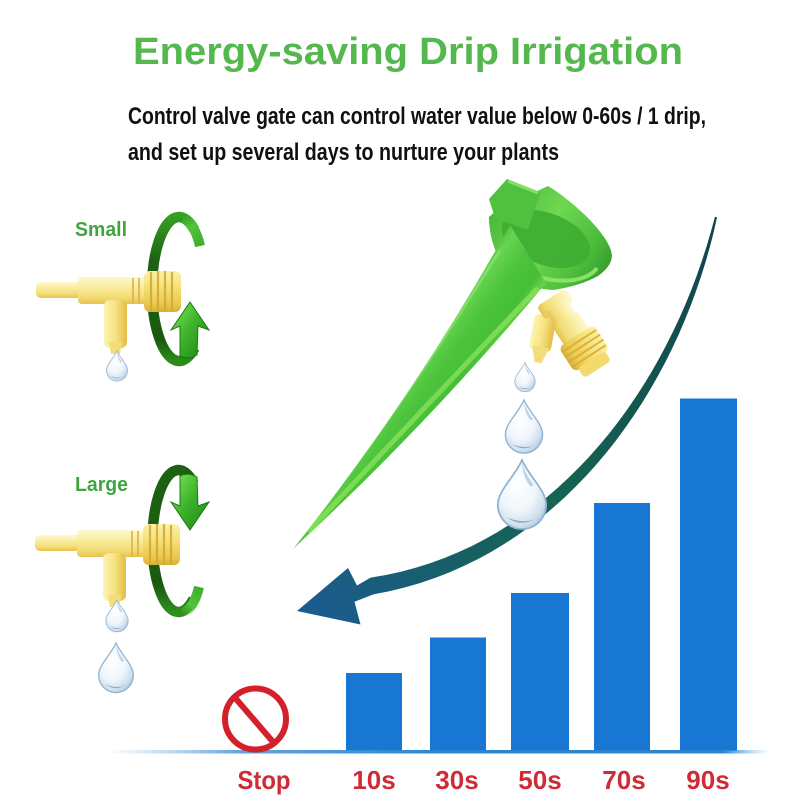 The height and width of the screenshot is (805, 800). What do you see at coordinates (408, 52) in the screenshot?
I see `svg-text: Energy-saving Drip Irrigation` at bounding box center [408, 52].